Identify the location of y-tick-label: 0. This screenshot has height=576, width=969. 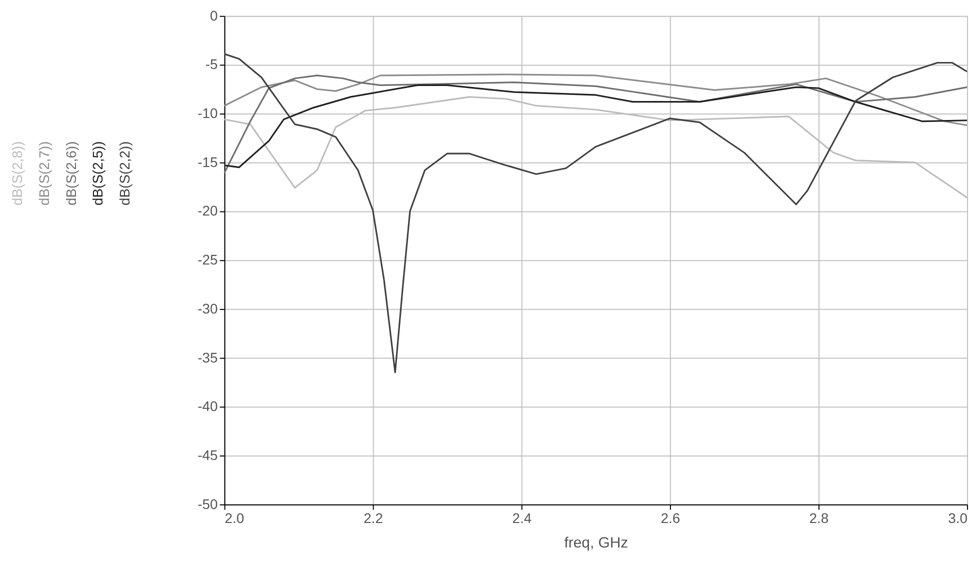
(214, 15).